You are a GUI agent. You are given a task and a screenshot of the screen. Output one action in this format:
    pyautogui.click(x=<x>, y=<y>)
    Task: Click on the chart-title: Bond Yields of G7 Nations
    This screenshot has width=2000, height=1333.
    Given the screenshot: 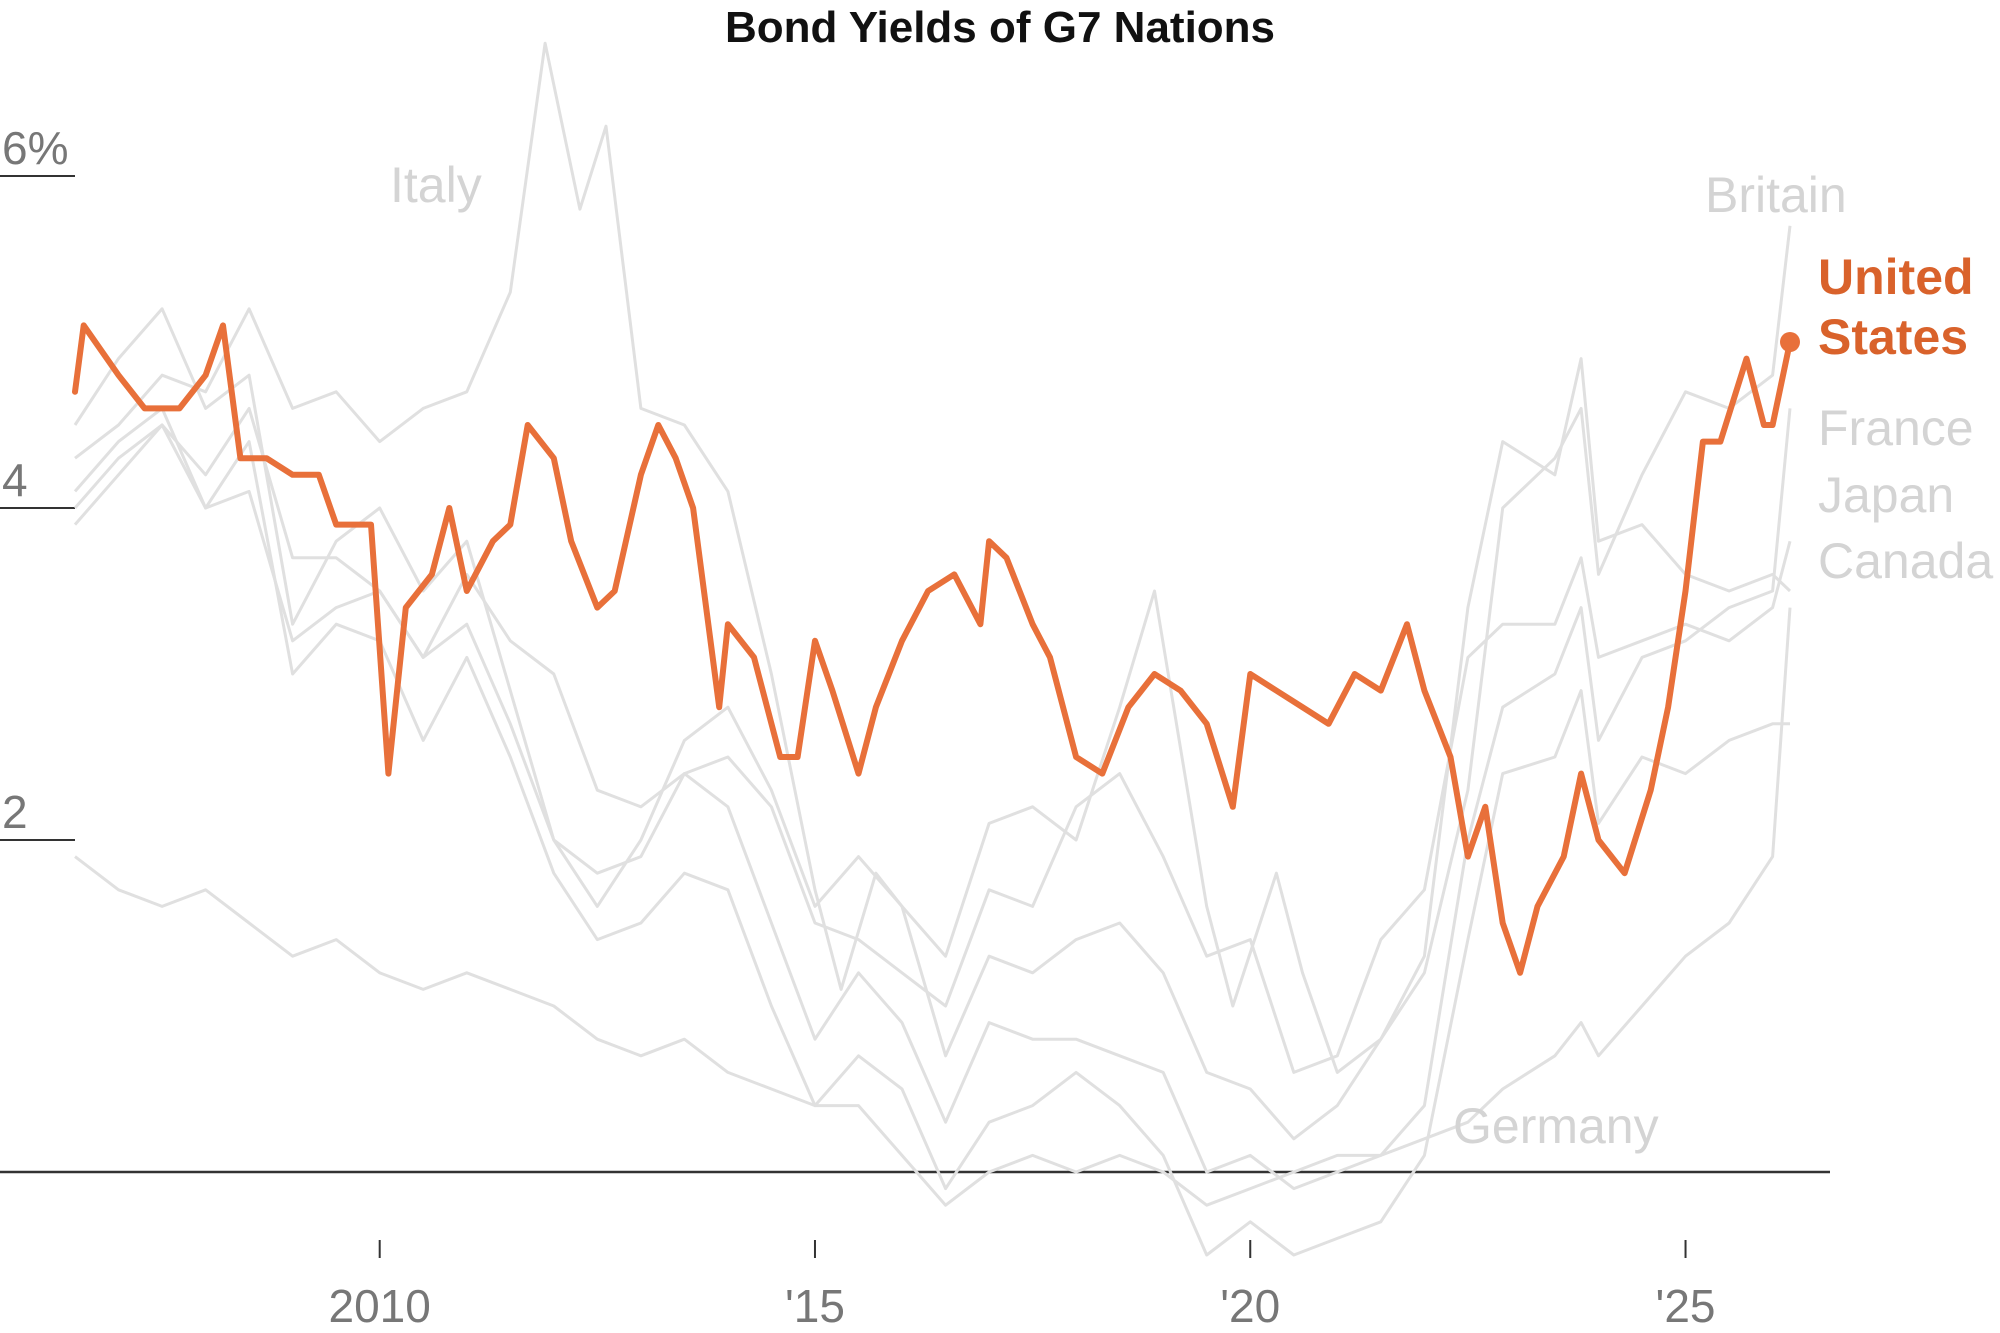 What is the action you would take?
    pyautogui.click(x=1000, y=27)
    